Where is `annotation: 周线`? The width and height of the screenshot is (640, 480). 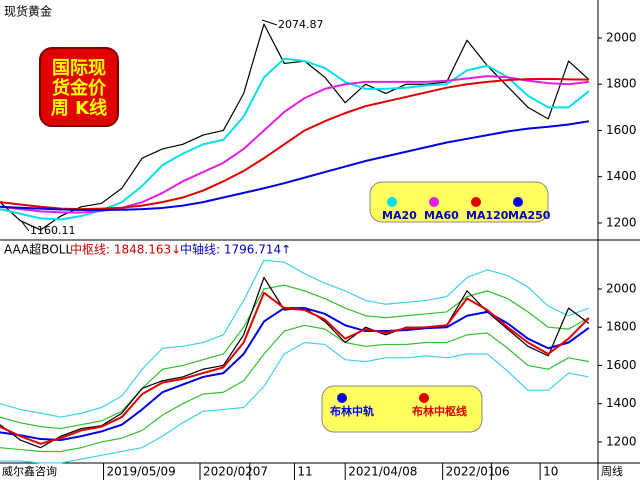 annotation: 周线 is located at coordinates (612, 471).